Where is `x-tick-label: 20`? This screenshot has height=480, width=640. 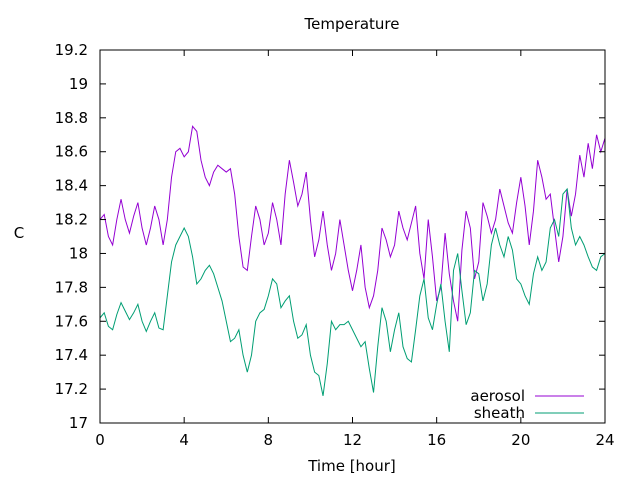 x-tick-label: 20 is located at coordinates (520, 440).